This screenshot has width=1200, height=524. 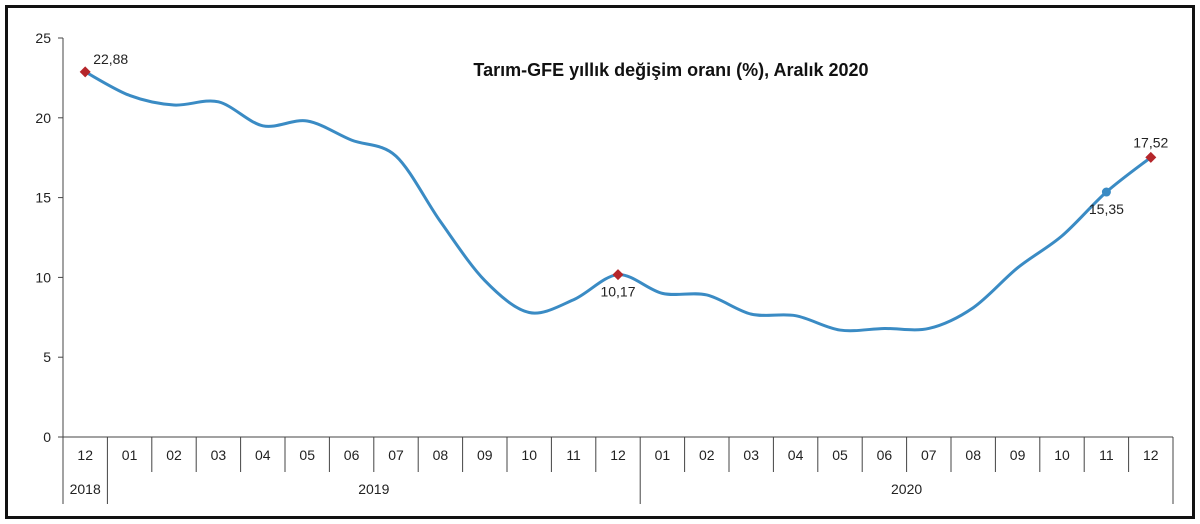 What do you see at coordinates (43, 237) in the screenshot?
I see `y-tick-labels: 0 5 10 15 20 25` at bounding box center [43, 237].